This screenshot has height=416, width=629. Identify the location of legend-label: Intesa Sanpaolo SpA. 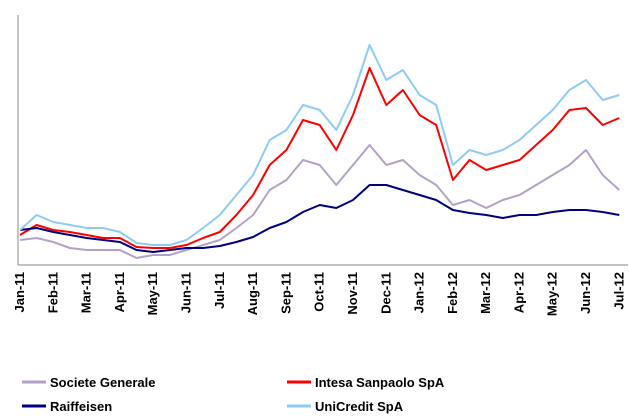
(380, 382).